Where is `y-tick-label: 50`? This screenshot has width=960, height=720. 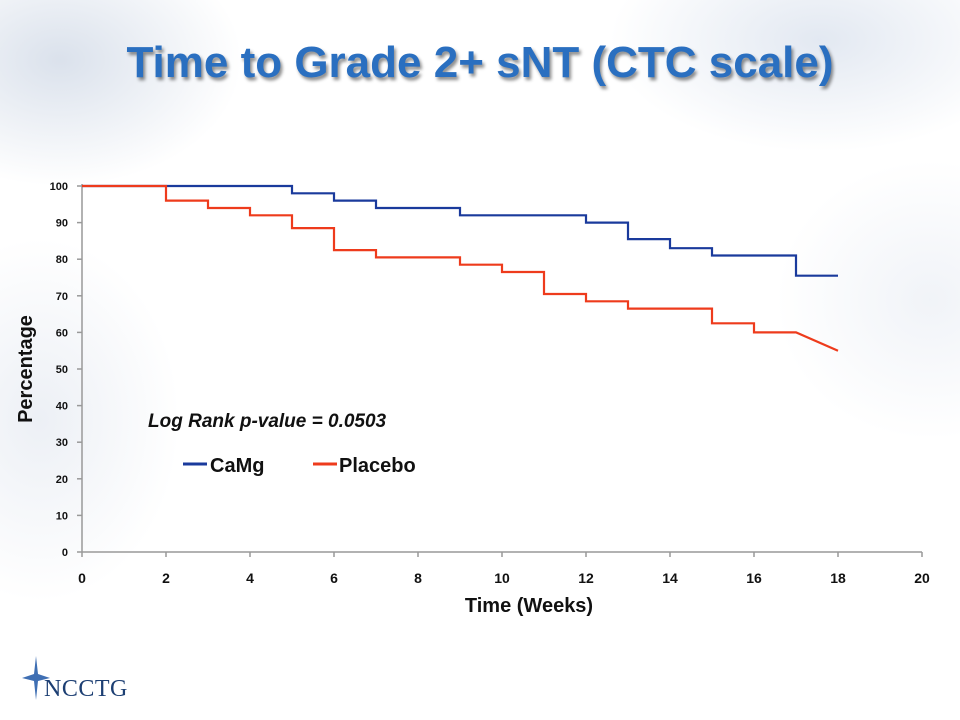
y-tick-label: 50 is located at coordinates (62, 370).